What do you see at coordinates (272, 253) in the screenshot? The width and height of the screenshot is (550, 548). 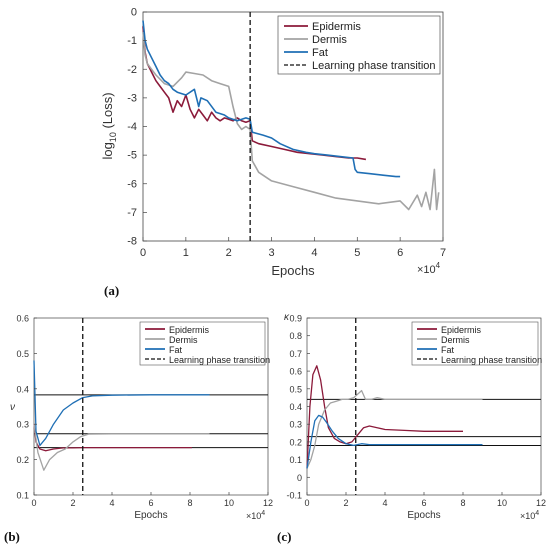 I see `x-tick-label: 3` at bounding box center [272, 253].